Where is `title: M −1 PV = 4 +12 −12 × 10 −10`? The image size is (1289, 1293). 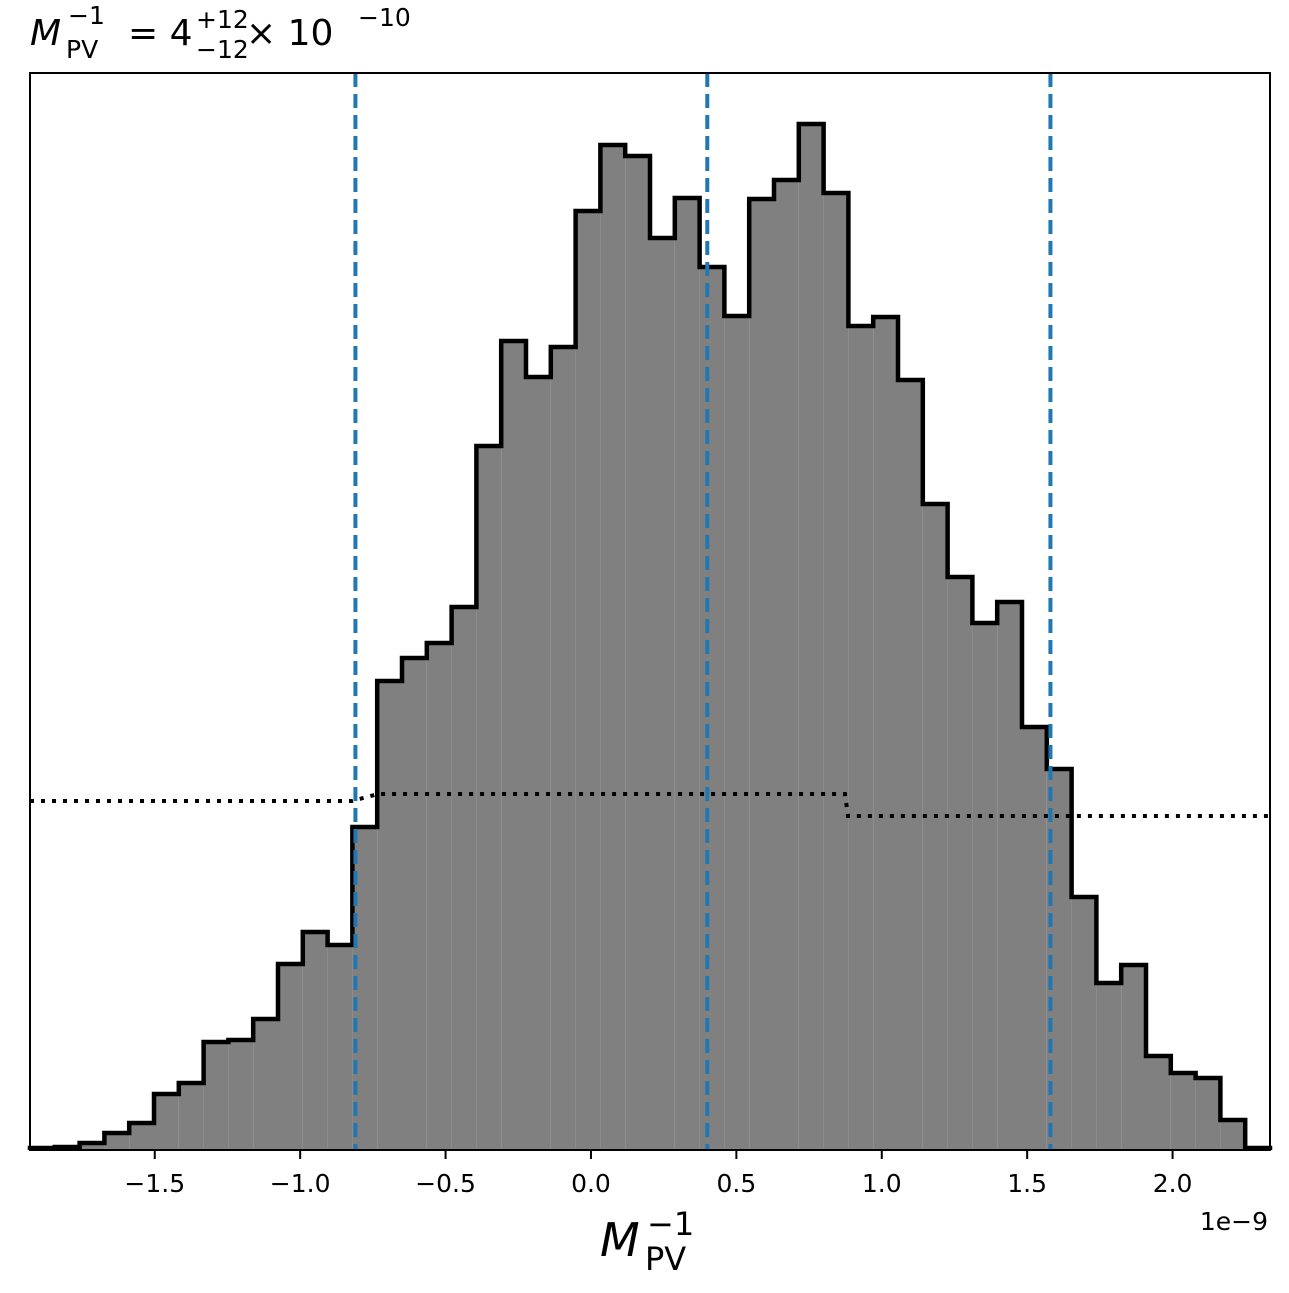
title: M −1 PV = 4 +12 −12 × 10 −10 is located at coordinates (220, 32).